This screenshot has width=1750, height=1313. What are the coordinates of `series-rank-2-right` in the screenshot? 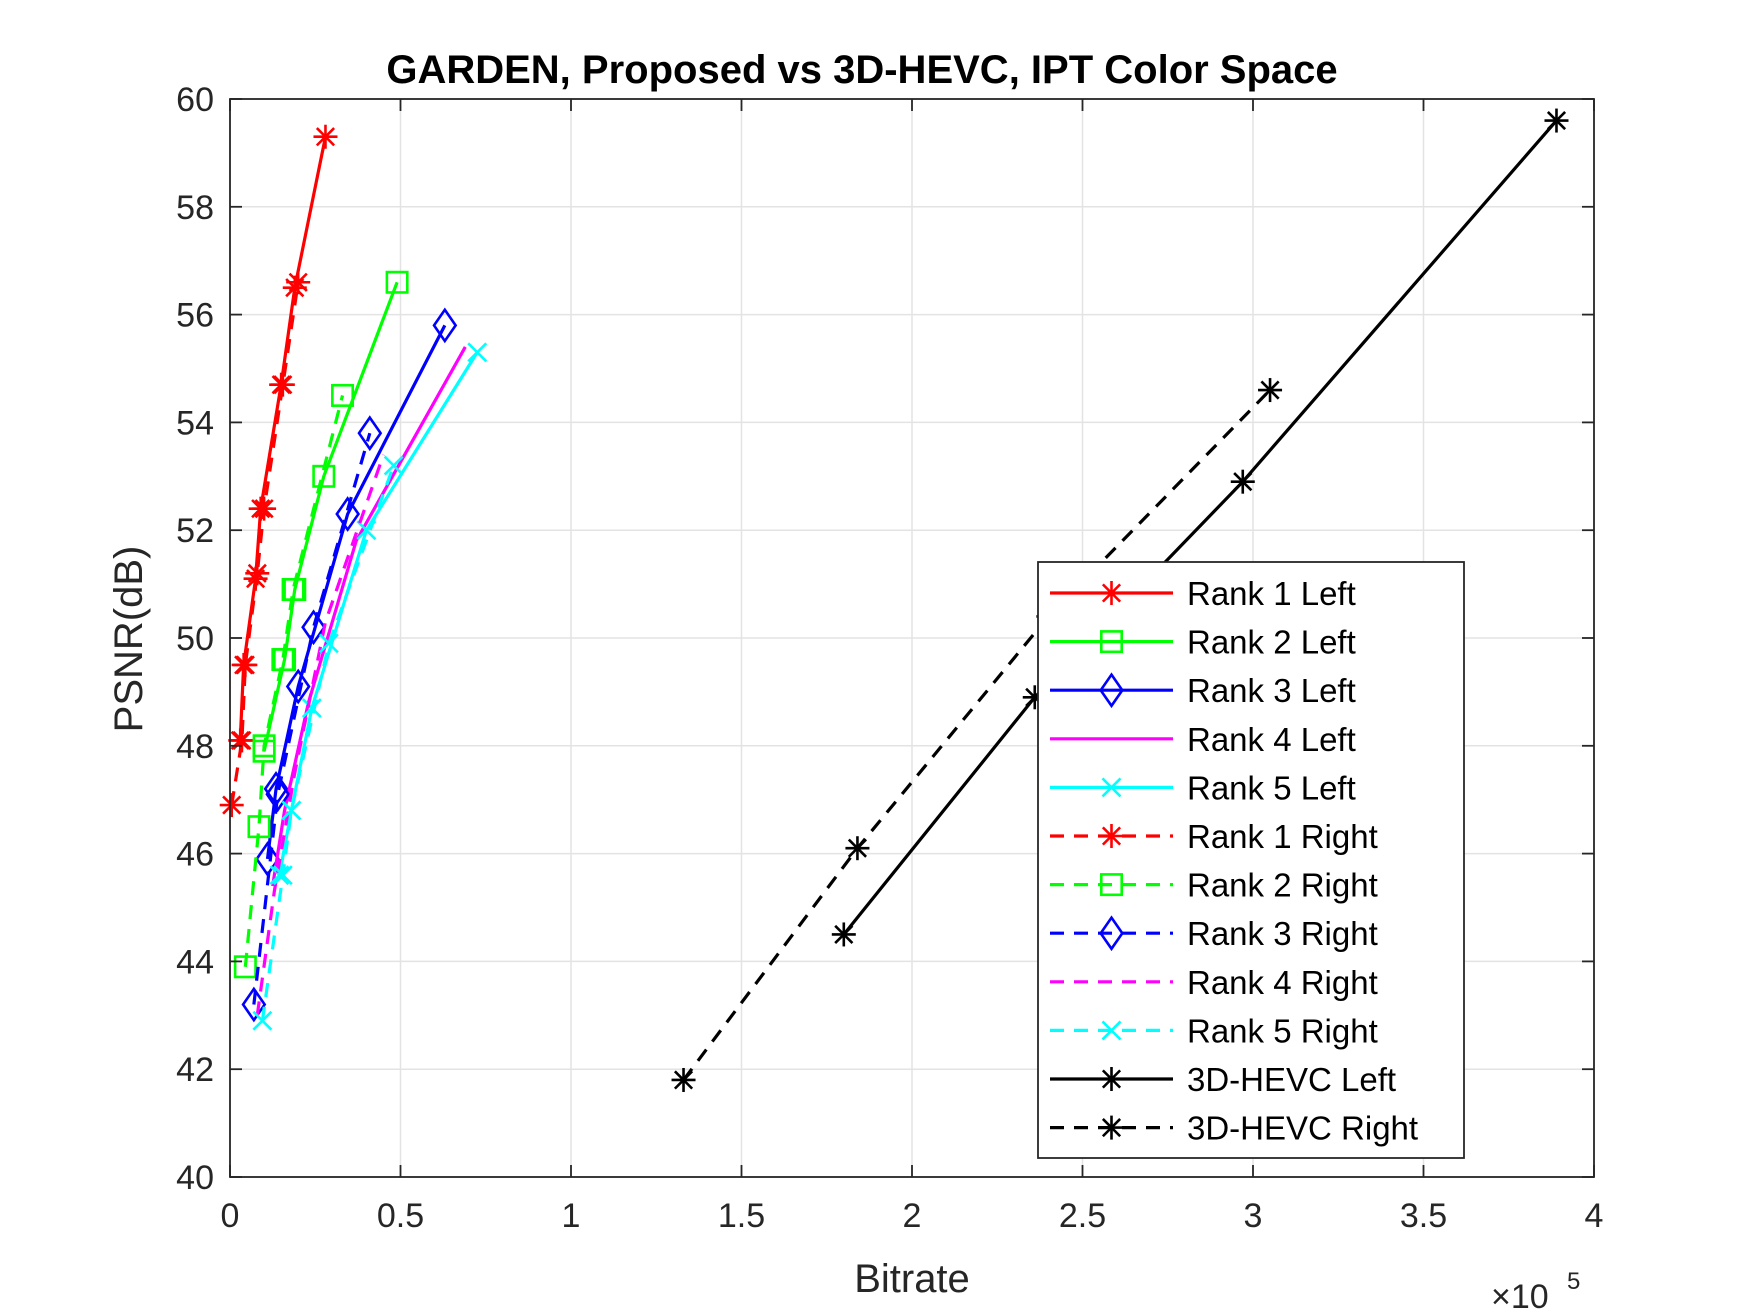 It's located at (294, 681).